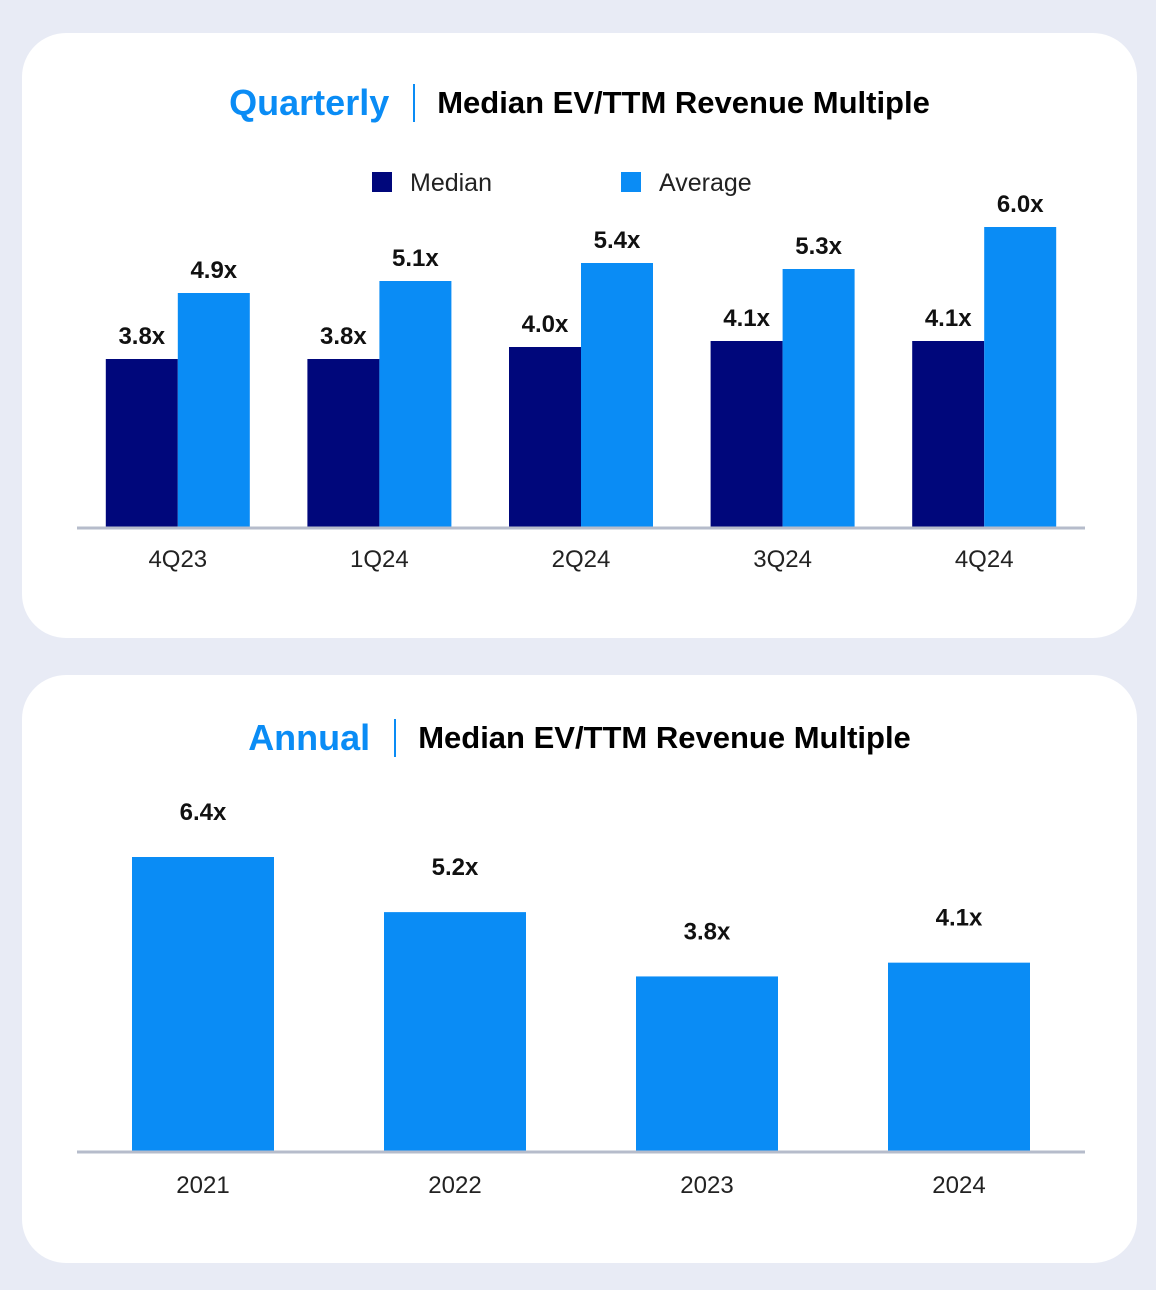 The height and width of the screenshot is (1290, 1156). What do you see at coordinates (746, 434) in the screenshot?
I see `bar-median-3q24` at bounding box center [746, 434].